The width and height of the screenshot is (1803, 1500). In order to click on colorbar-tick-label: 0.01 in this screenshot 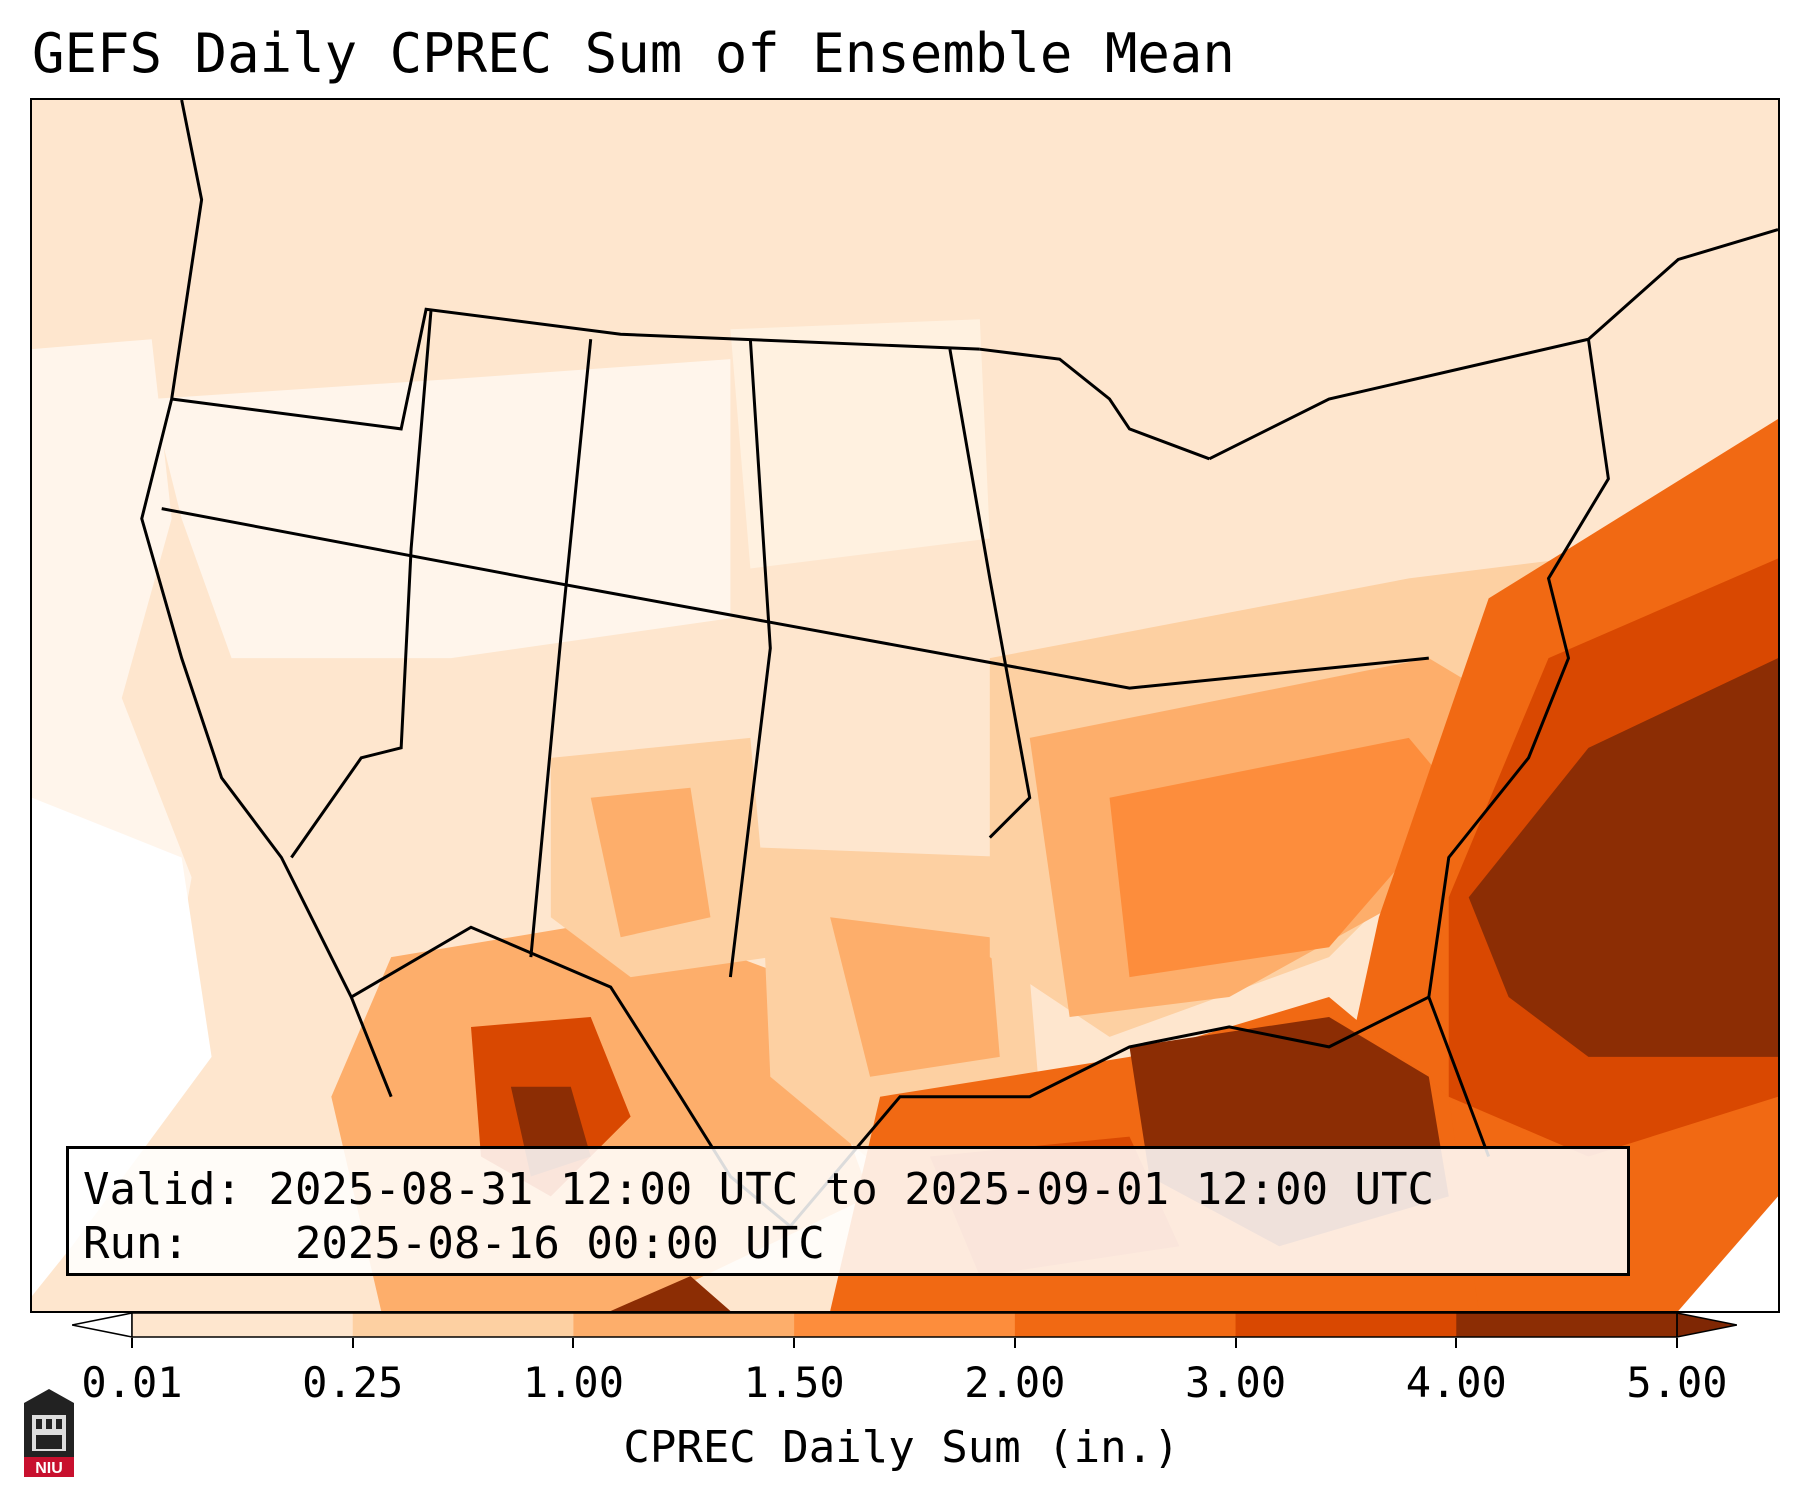, I will do `click(132, 1382)`.